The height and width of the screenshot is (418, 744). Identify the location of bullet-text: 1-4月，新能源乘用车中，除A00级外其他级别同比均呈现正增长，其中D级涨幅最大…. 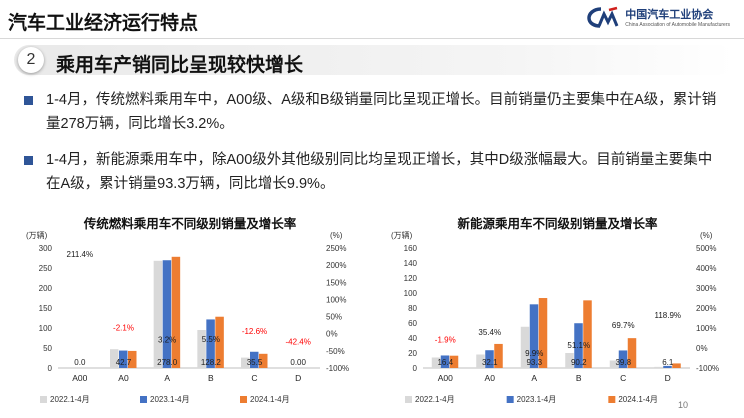
(379, 172).